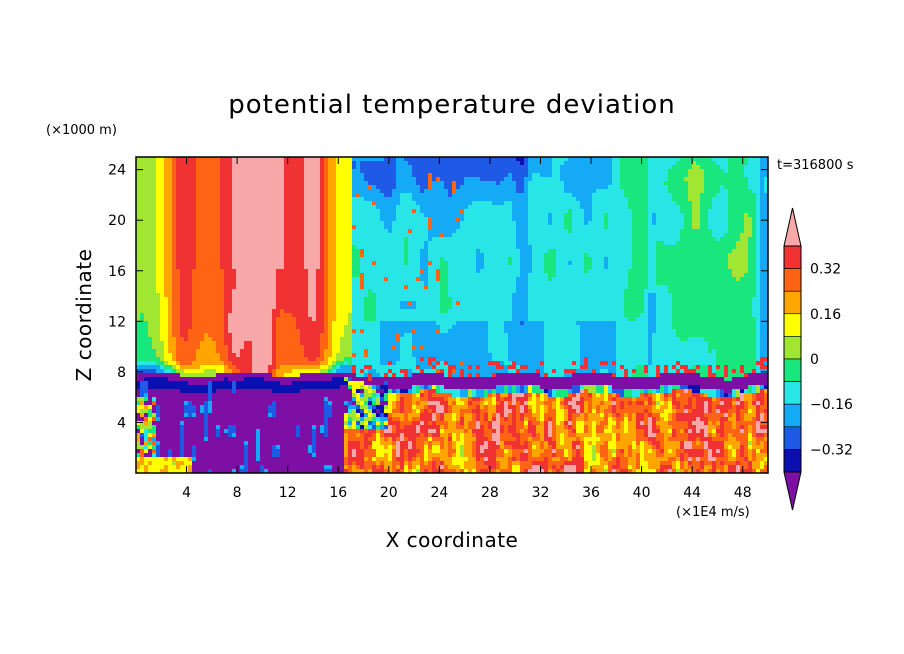  I want to click on x-tick-label: 40, so click(642, 493).